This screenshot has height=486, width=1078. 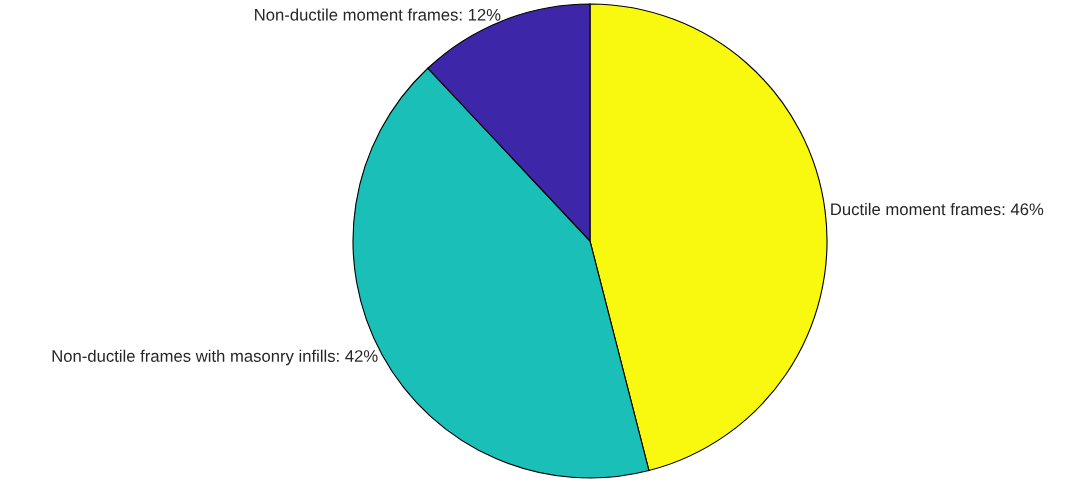 What do you see at coordinates (215, 357) in the screenshot?
I see `slice-label: Non-ductile frames with masonry infills: 42%` at bounding box center [215, 357].